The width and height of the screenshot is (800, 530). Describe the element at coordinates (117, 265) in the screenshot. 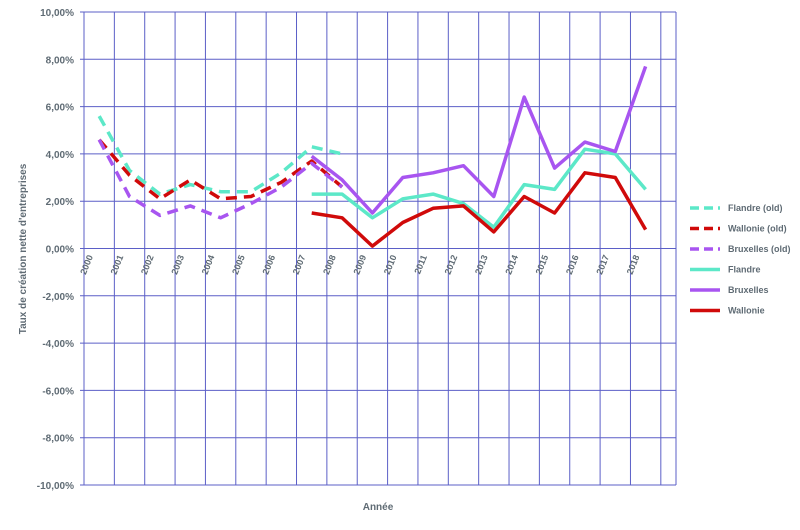

I see `x-tick-label: 2001` at that location.